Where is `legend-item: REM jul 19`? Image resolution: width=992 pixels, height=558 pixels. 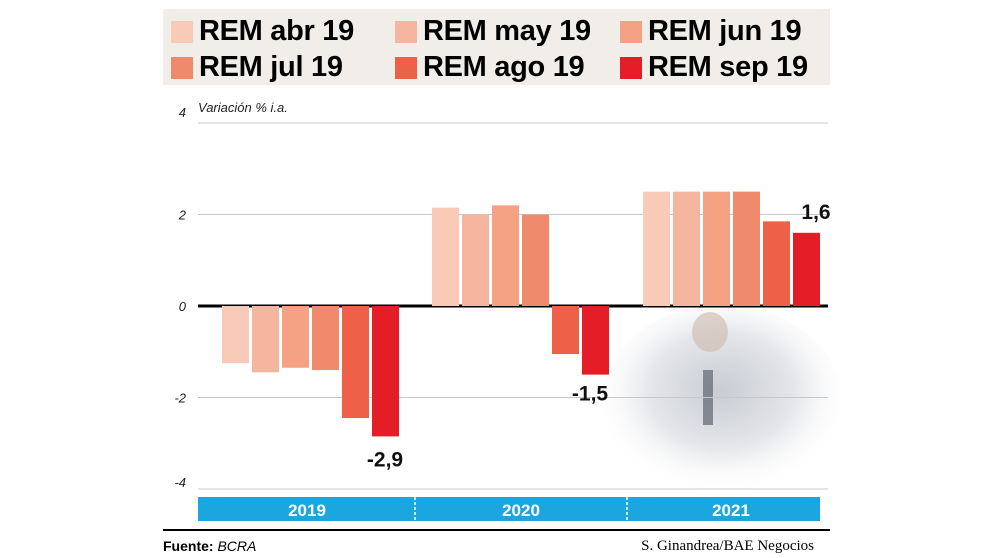 legend-item: REM jul 19 is located at coordinates (257, 67).